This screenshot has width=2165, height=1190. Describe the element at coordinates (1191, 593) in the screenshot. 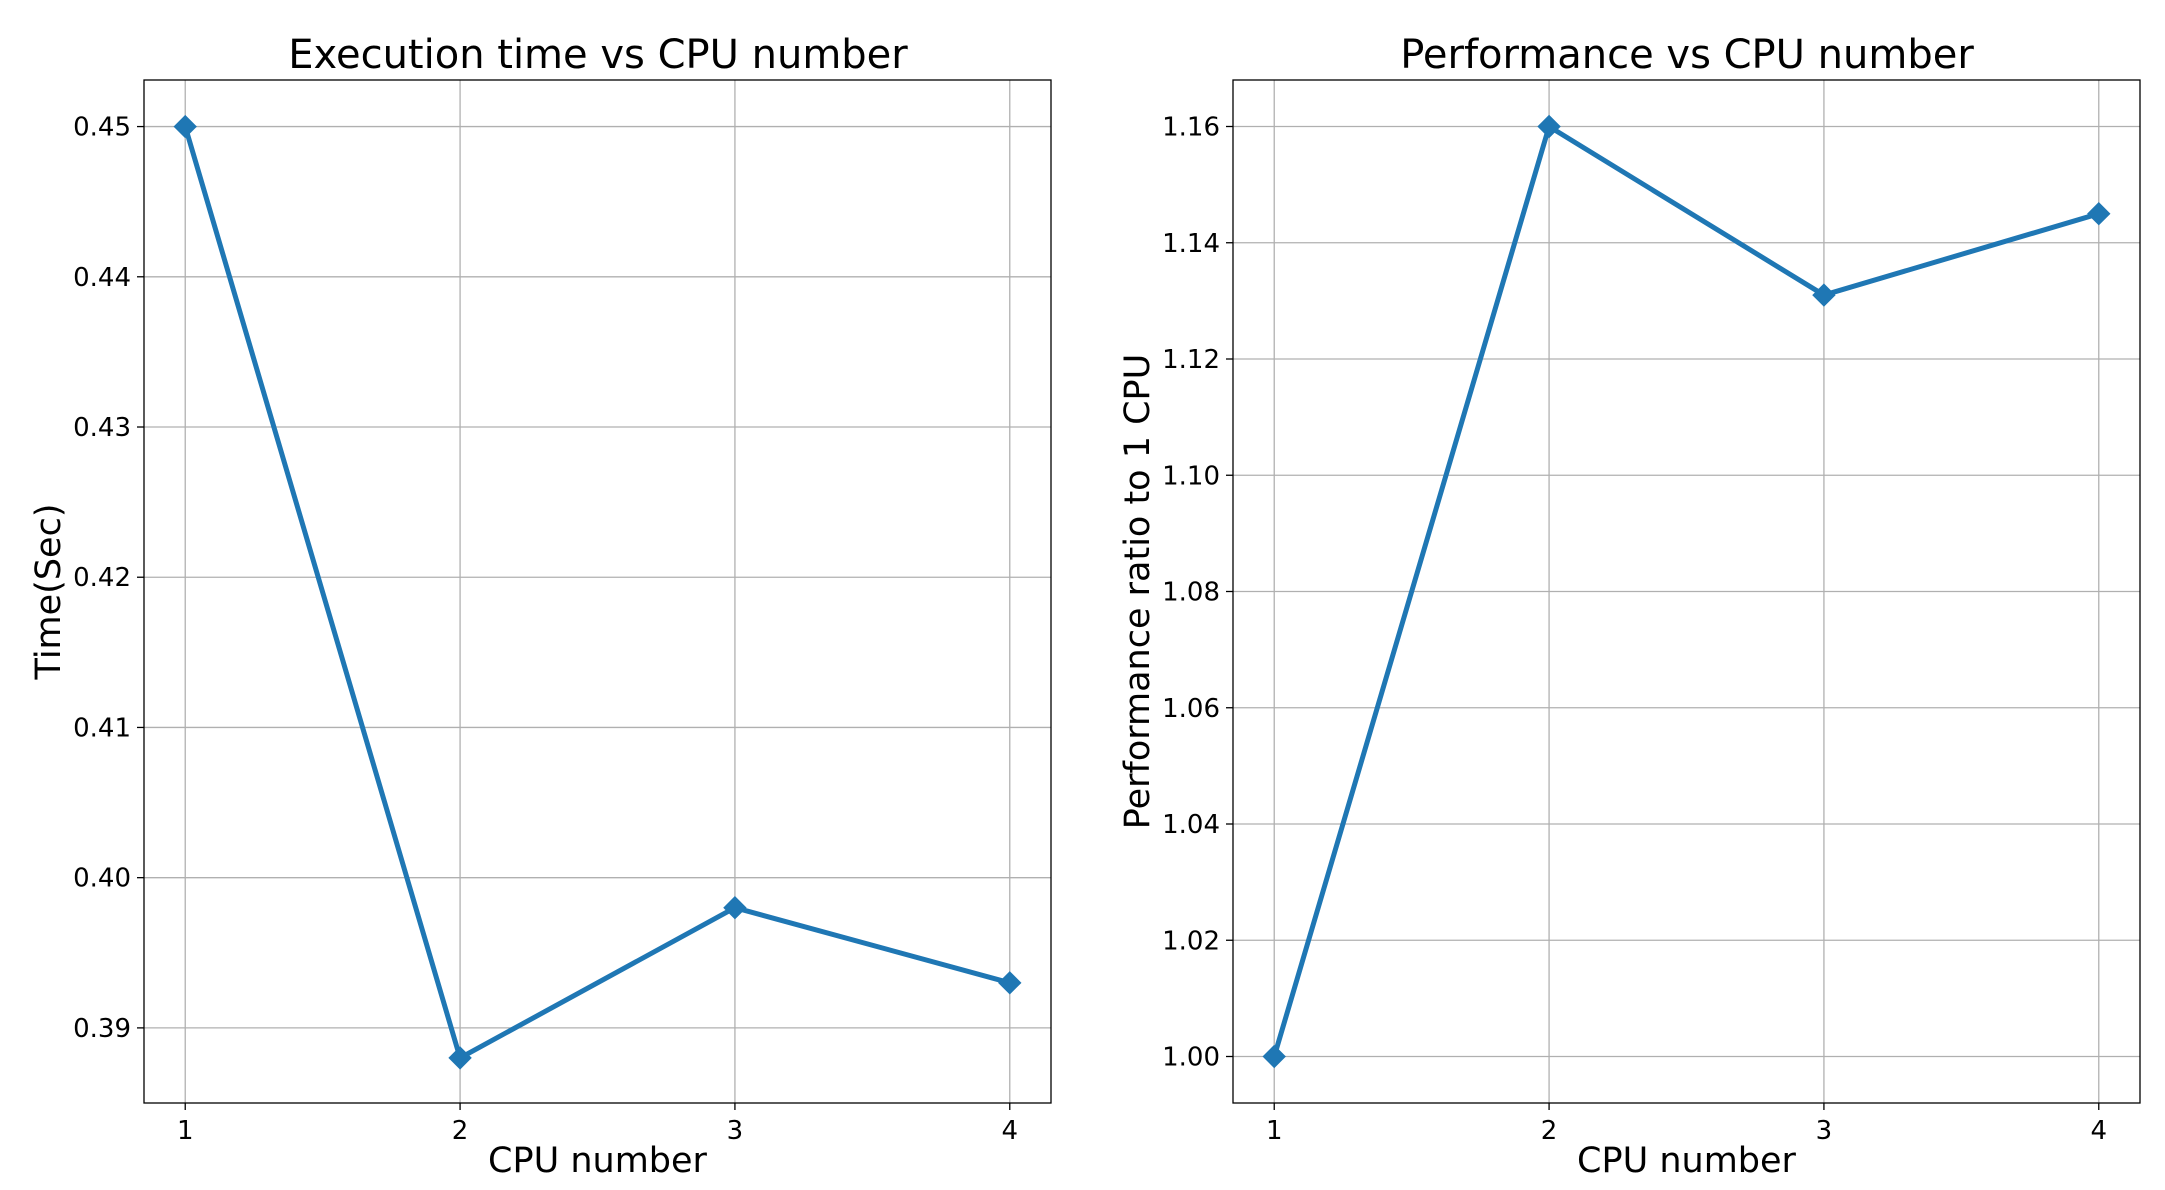

I see `y-tick-label: 1.08` at that location.